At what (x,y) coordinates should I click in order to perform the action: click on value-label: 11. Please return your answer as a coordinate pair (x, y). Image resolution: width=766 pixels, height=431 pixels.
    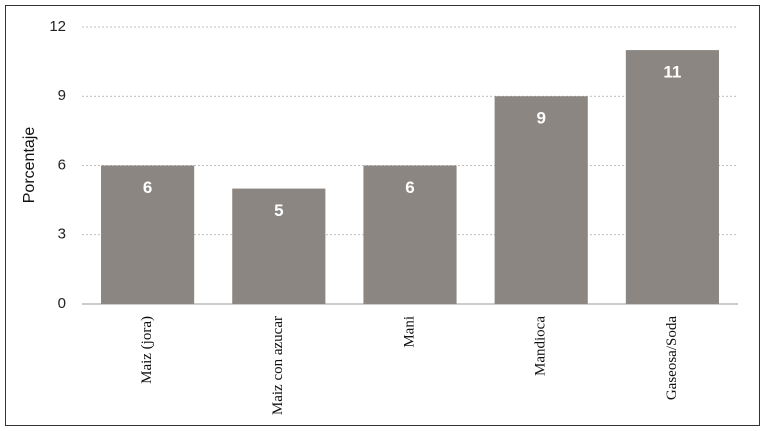
    Looking at the image, I should click on (672, 72).